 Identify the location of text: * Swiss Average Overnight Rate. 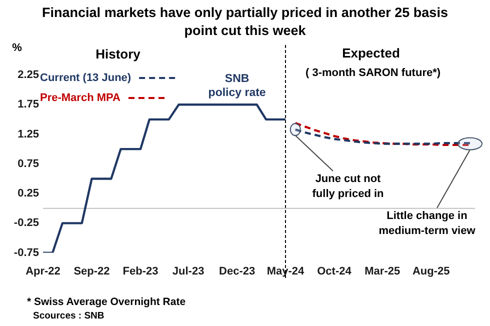
(106, 302).